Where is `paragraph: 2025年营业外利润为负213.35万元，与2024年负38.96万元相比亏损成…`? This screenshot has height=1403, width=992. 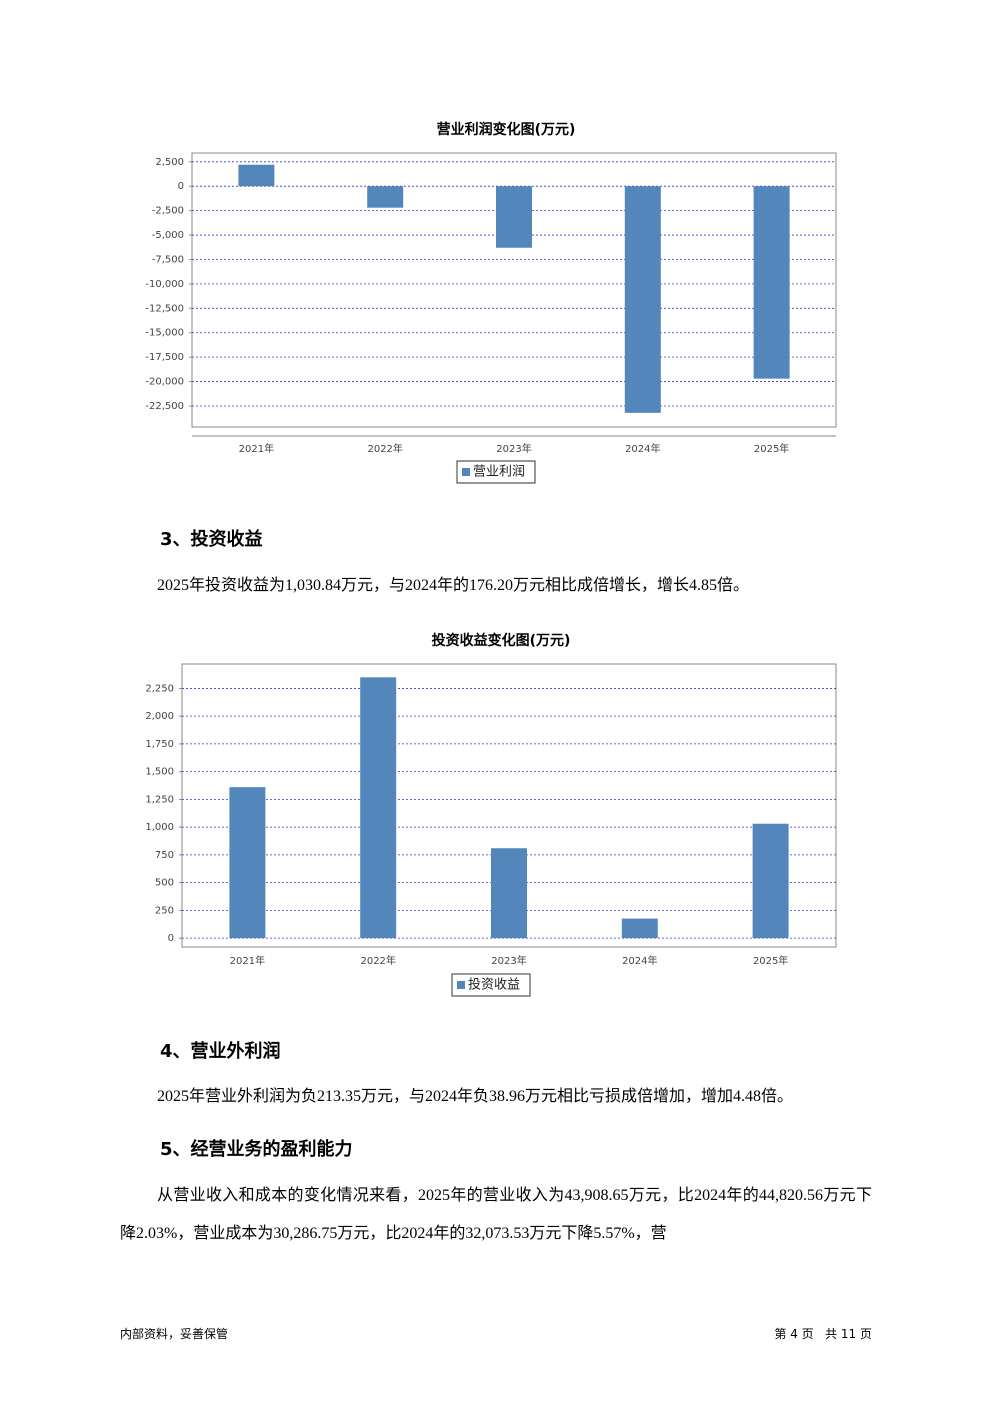
paragraph: 2025年营业外利润为负213.35万元，与2024年负38.96万元相比亏损成… is located at coordinates (475, 1096).